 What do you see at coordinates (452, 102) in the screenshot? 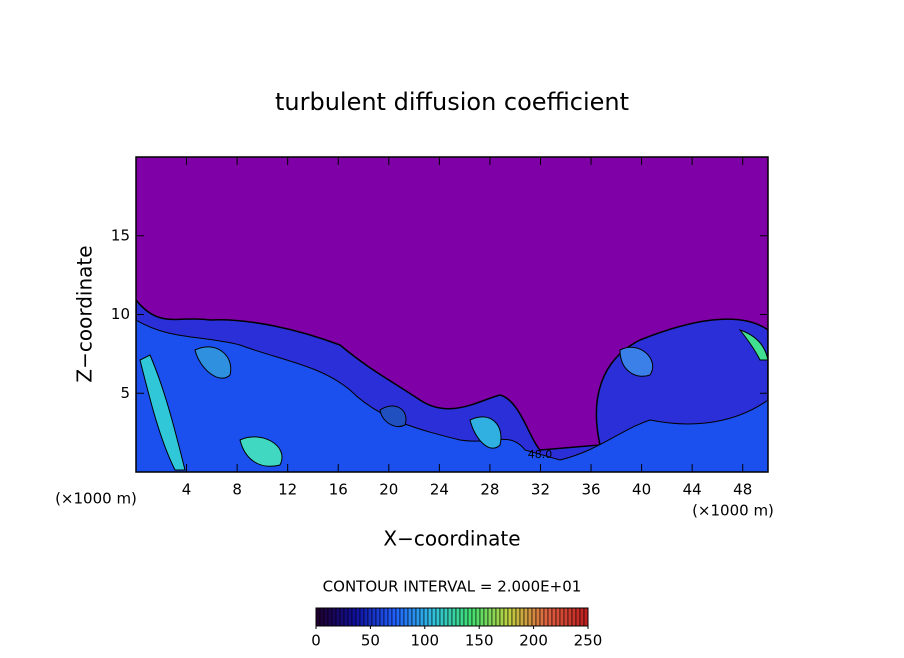
I see `chart-title: turbulent diffusion coefficient` at bounding box center [452, 102].